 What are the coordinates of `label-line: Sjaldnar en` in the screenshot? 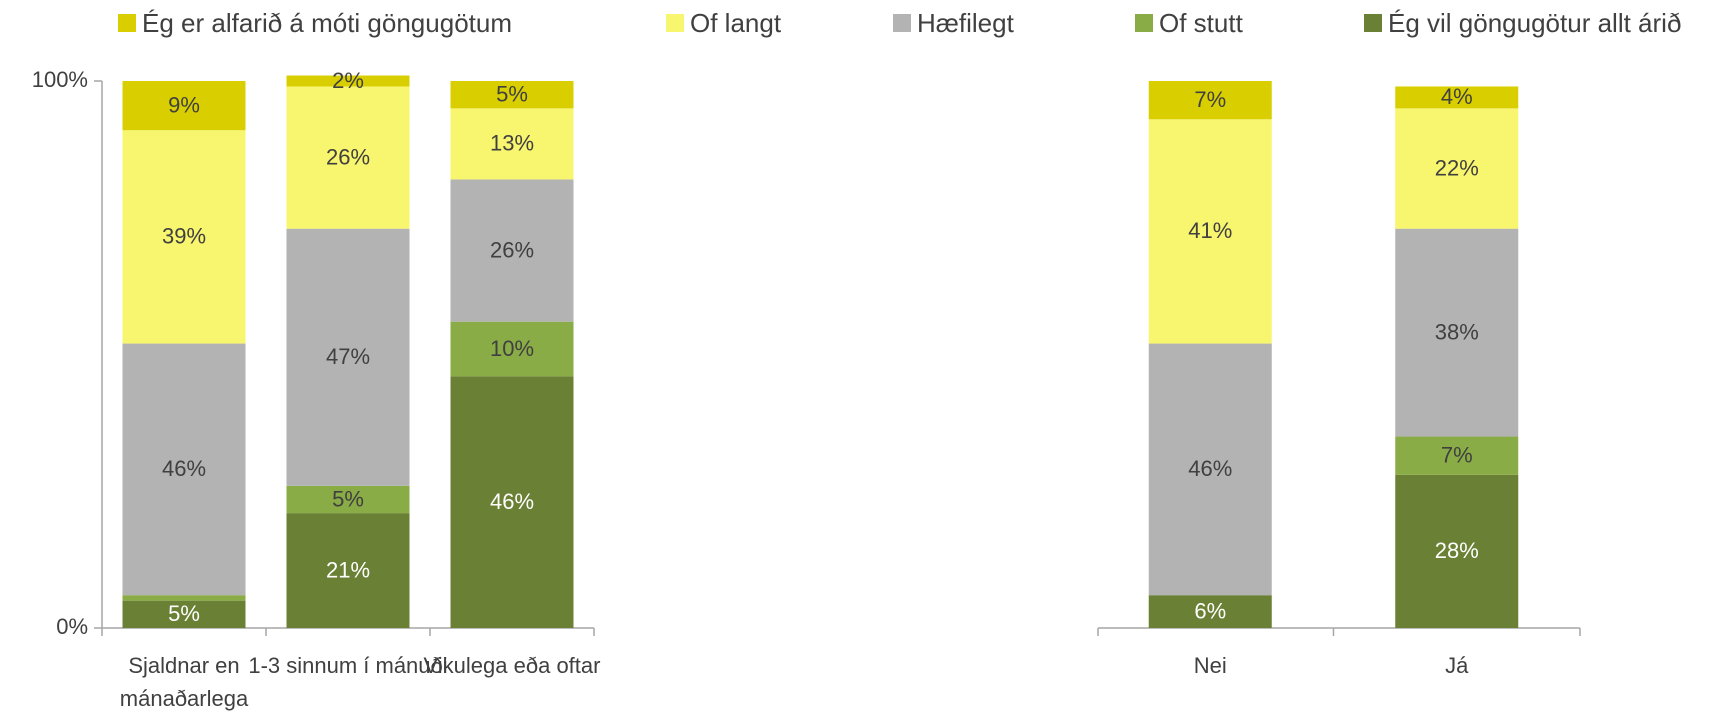 It's located at (183, 665).